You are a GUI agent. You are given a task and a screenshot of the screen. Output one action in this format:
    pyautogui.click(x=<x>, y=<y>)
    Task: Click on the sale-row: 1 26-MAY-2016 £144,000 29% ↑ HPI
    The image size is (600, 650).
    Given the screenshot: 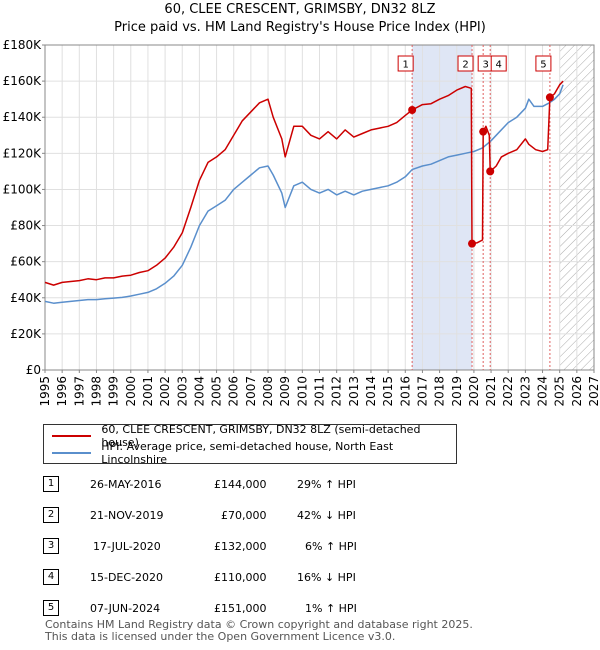 What is the action you would take?
    pyautogui.click(x=318, y=485)
    